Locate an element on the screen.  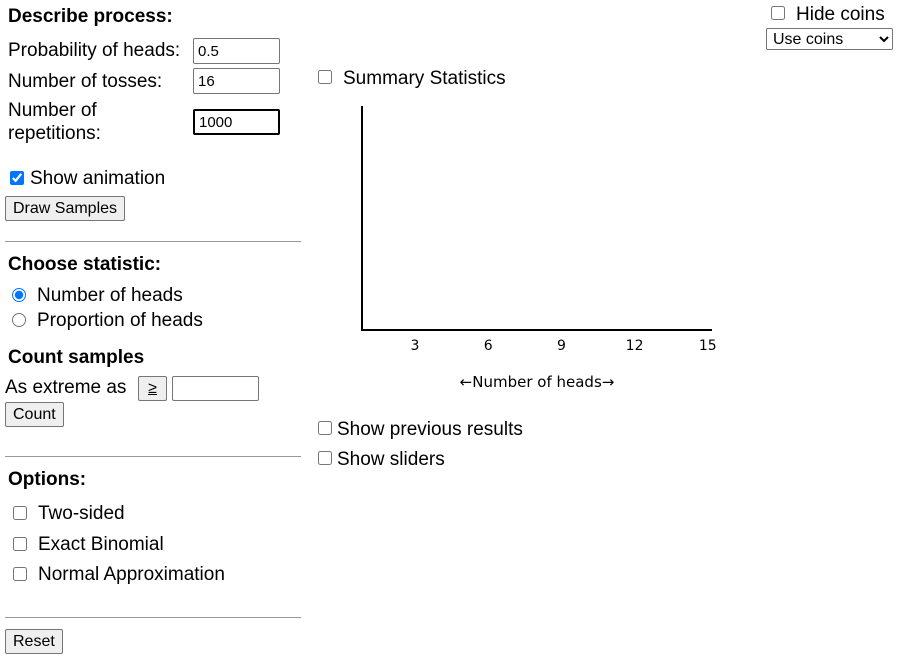
radio-proportion-of-heads is located at coordinates (19, 320).